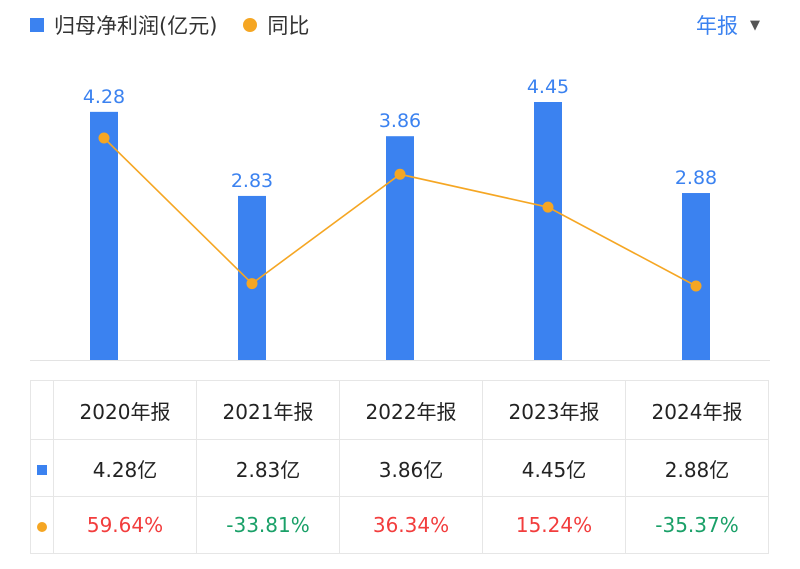  What do you see at coordinates (554, 468) in the screenshot?
I see `profit-cell: 4.45亿` at bounding box center [554, 468].